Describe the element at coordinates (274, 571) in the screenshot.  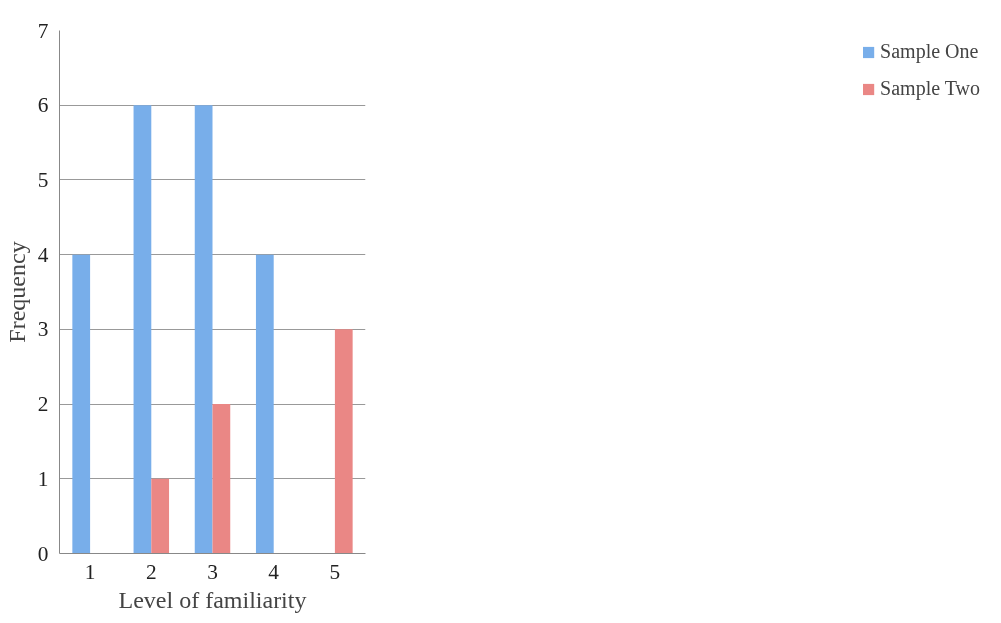
I see `x-tick-label: 4` at that location.